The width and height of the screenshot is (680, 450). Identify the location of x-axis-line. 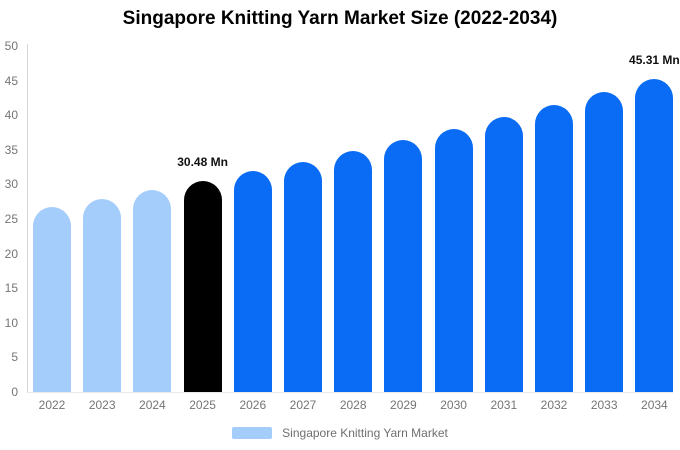
(350, 392).